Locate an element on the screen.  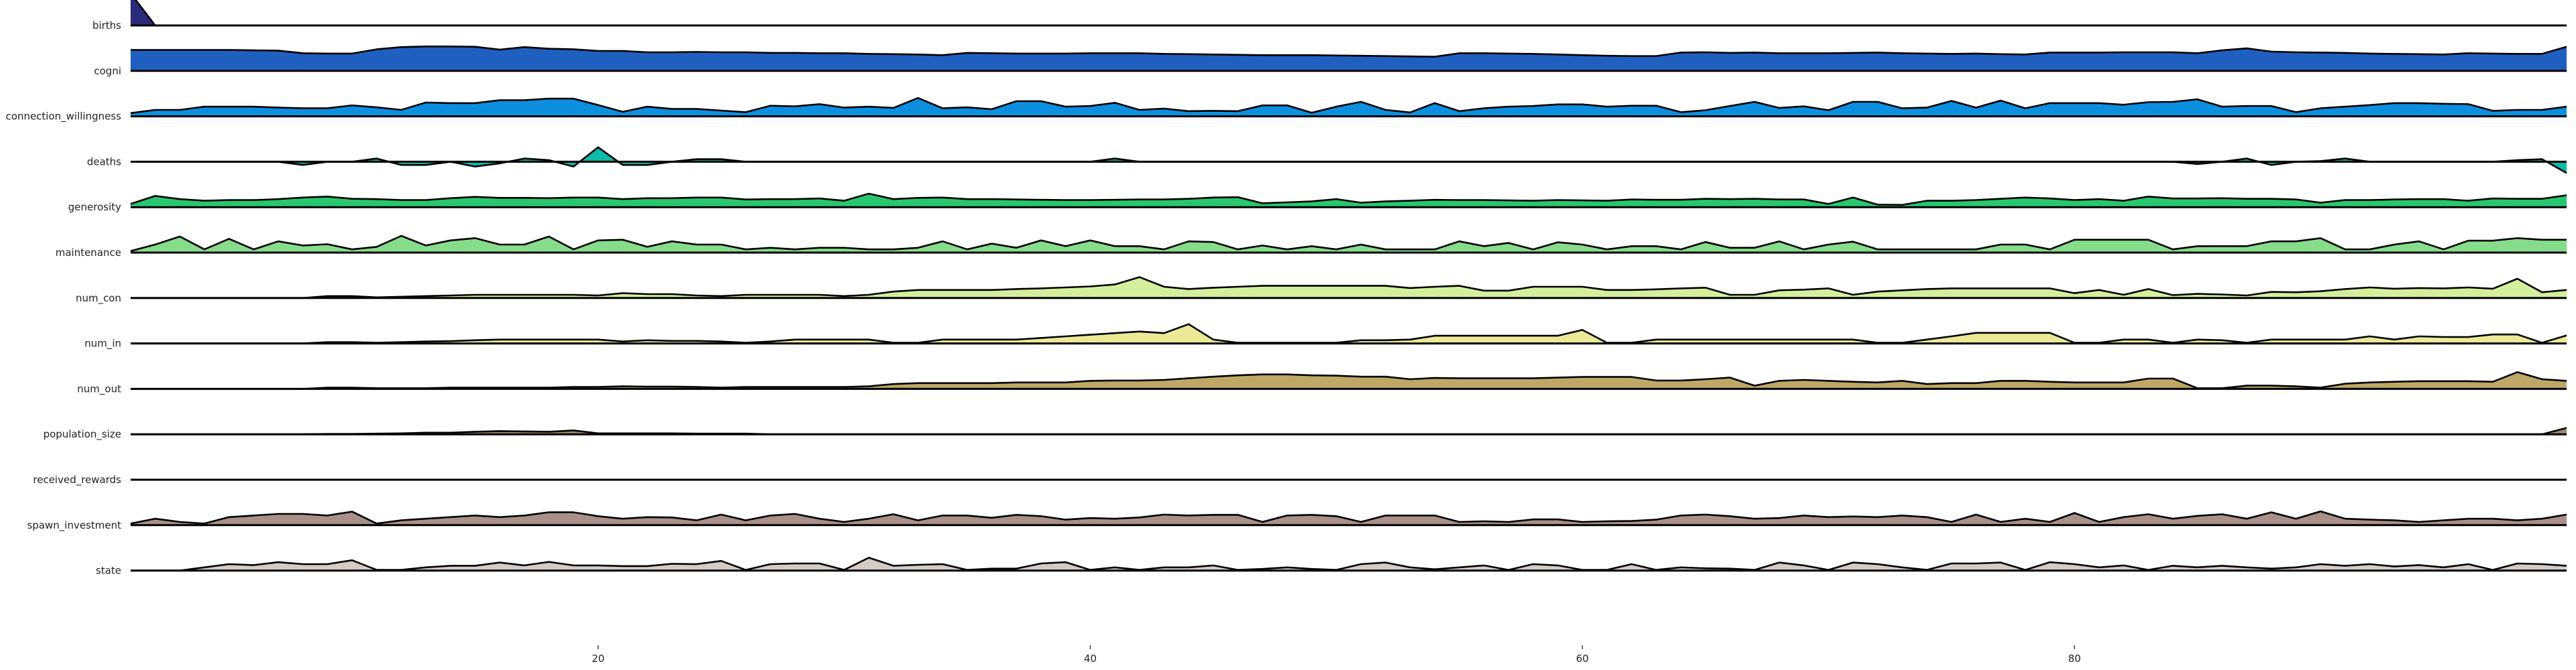
ridge-row-deaths: deaths is located at coordinates (1327, 160).